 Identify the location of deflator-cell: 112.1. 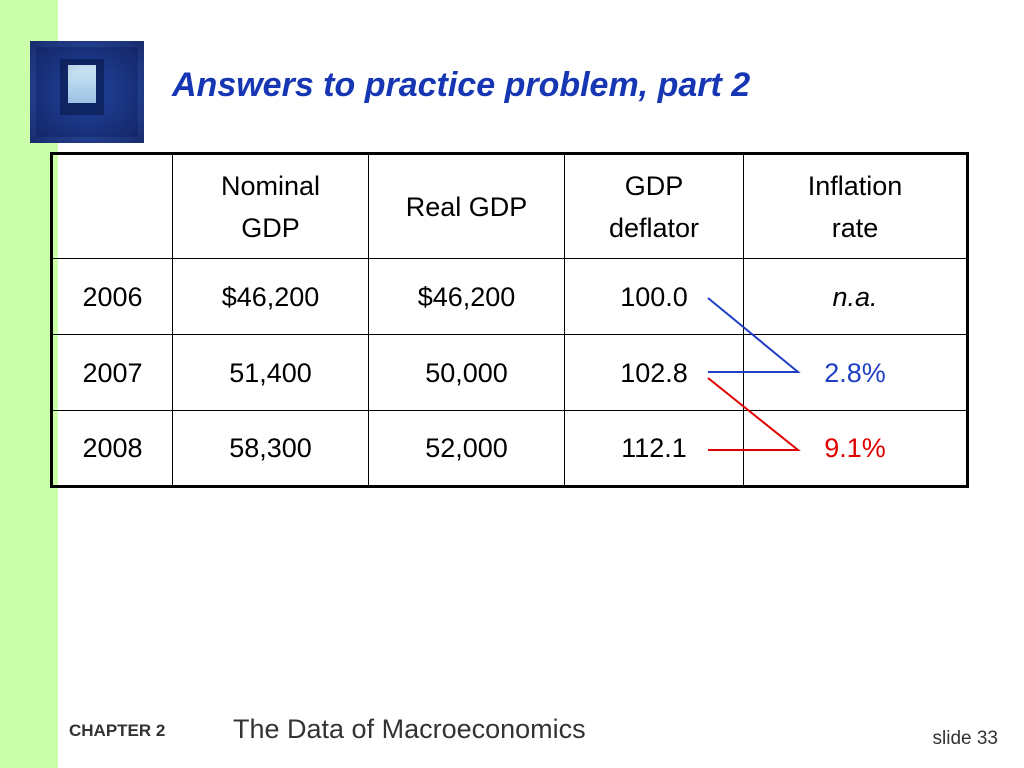
(654, 448).